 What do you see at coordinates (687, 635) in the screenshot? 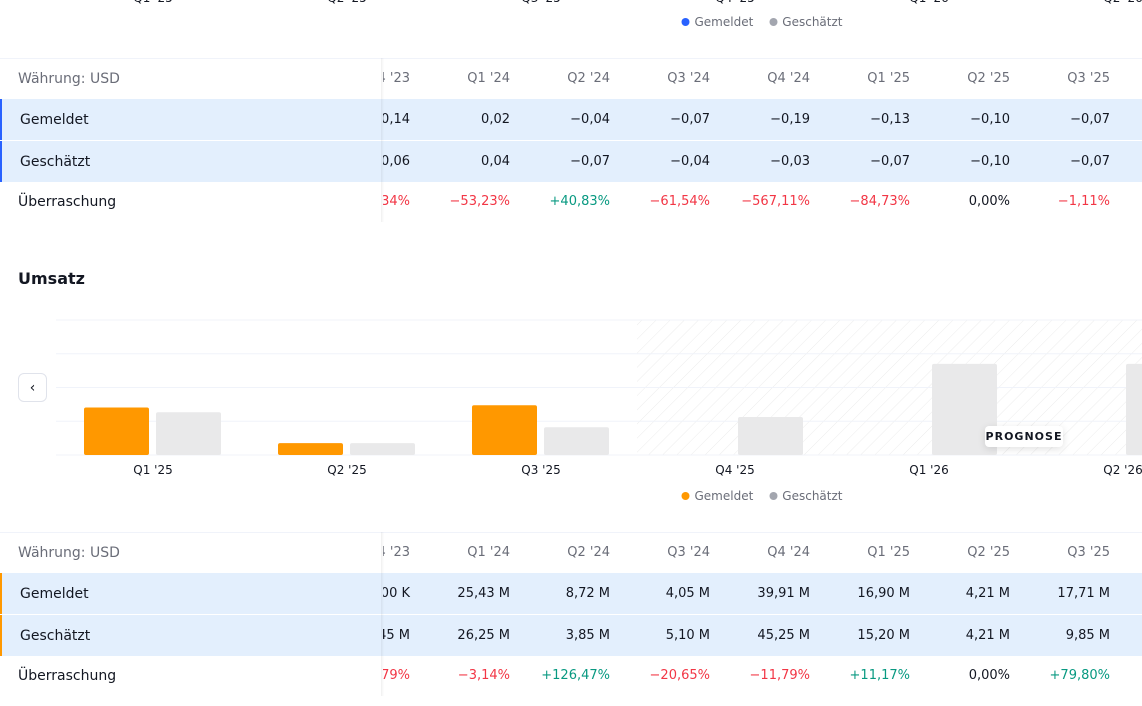
I see `table-cell: 5,10 M` at bounding box center [687, 635].